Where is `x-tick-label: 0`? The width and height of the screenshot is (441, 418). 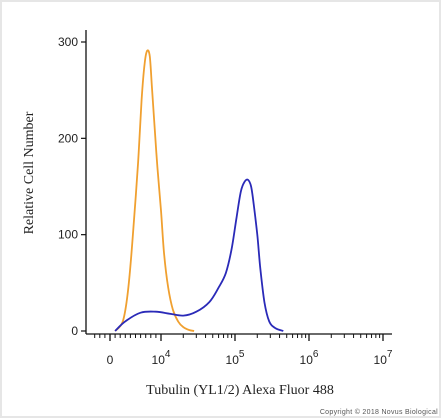 x-tick-label: 0 is located at coordinates (110, 360).